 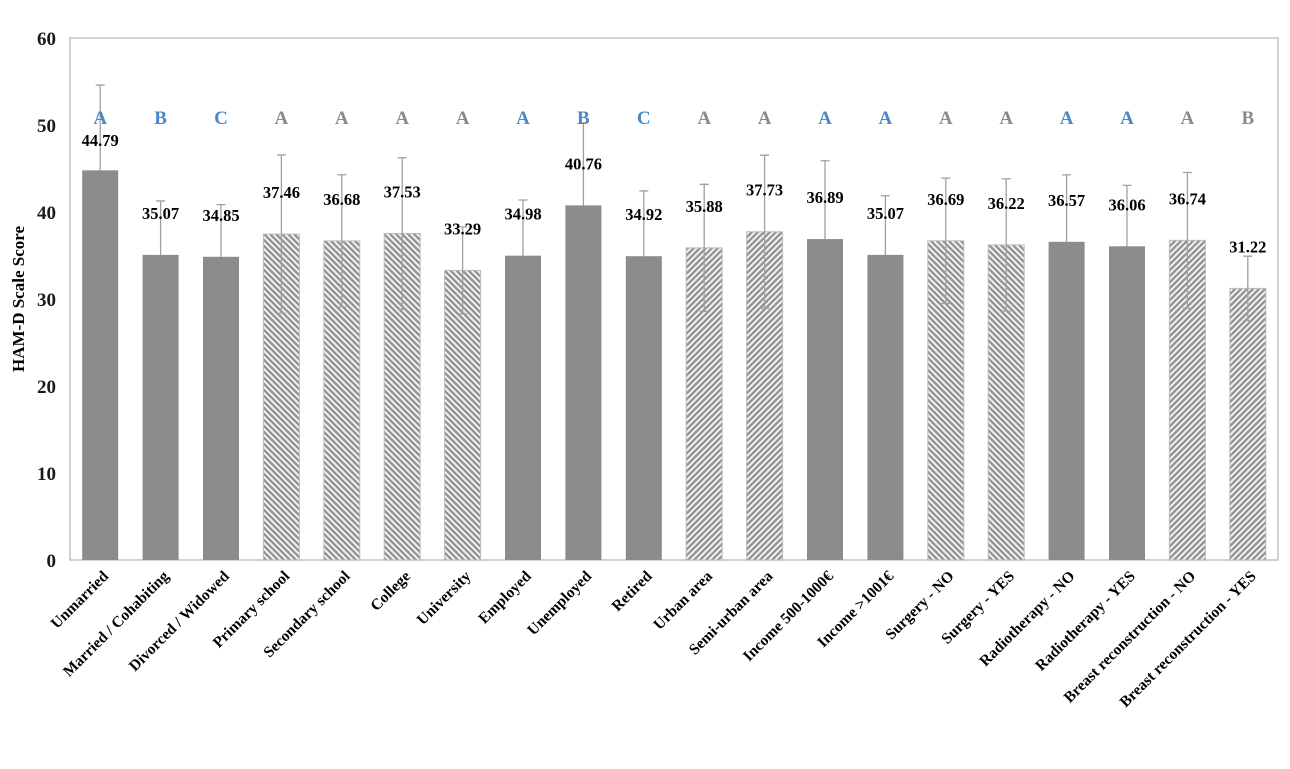 What do you see at coordinates (1006, 203) in the screenshot?
I see `bar-value-label: 36.22` at bounding box center [1006, 203].